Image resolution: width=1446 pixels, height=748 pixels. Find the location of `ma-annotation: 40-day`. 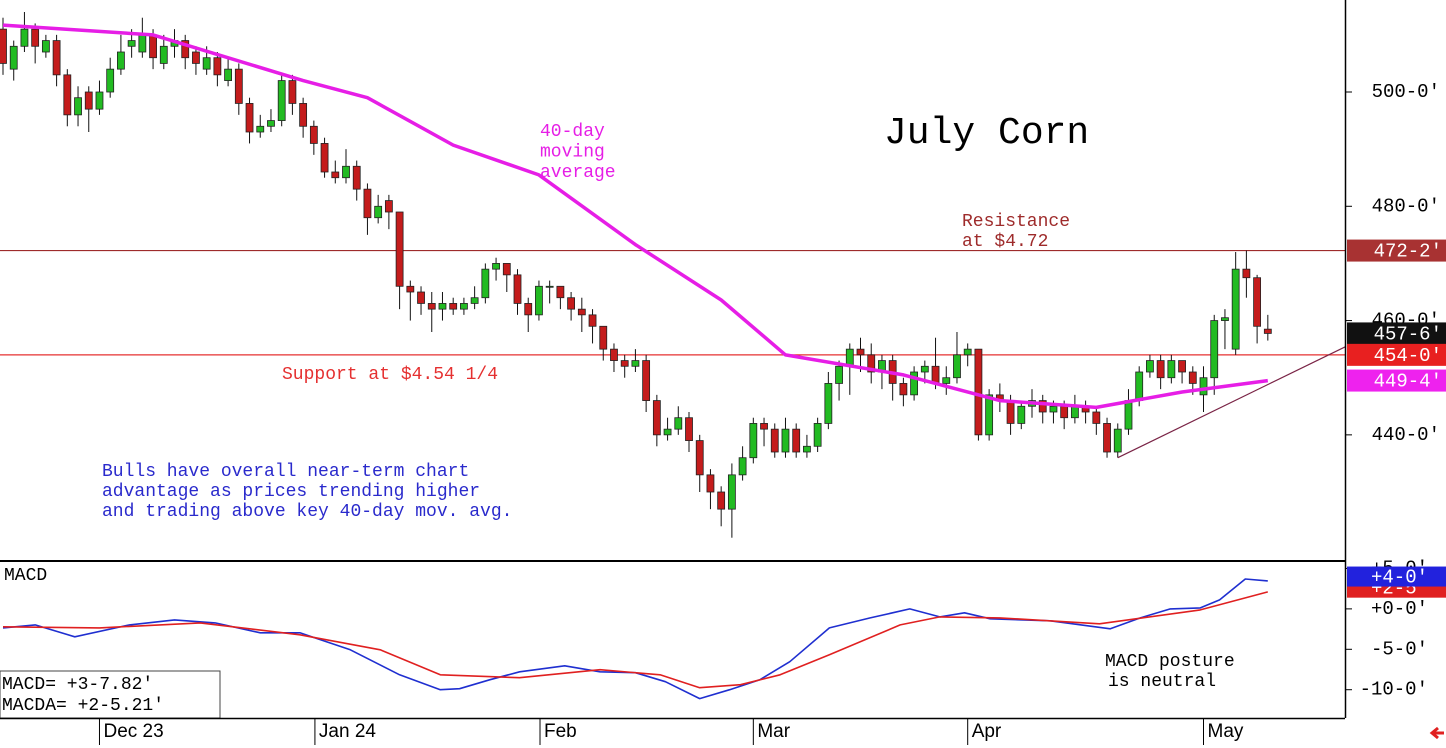

ma-annotation: 40-day is located at coordinates (572, 132).